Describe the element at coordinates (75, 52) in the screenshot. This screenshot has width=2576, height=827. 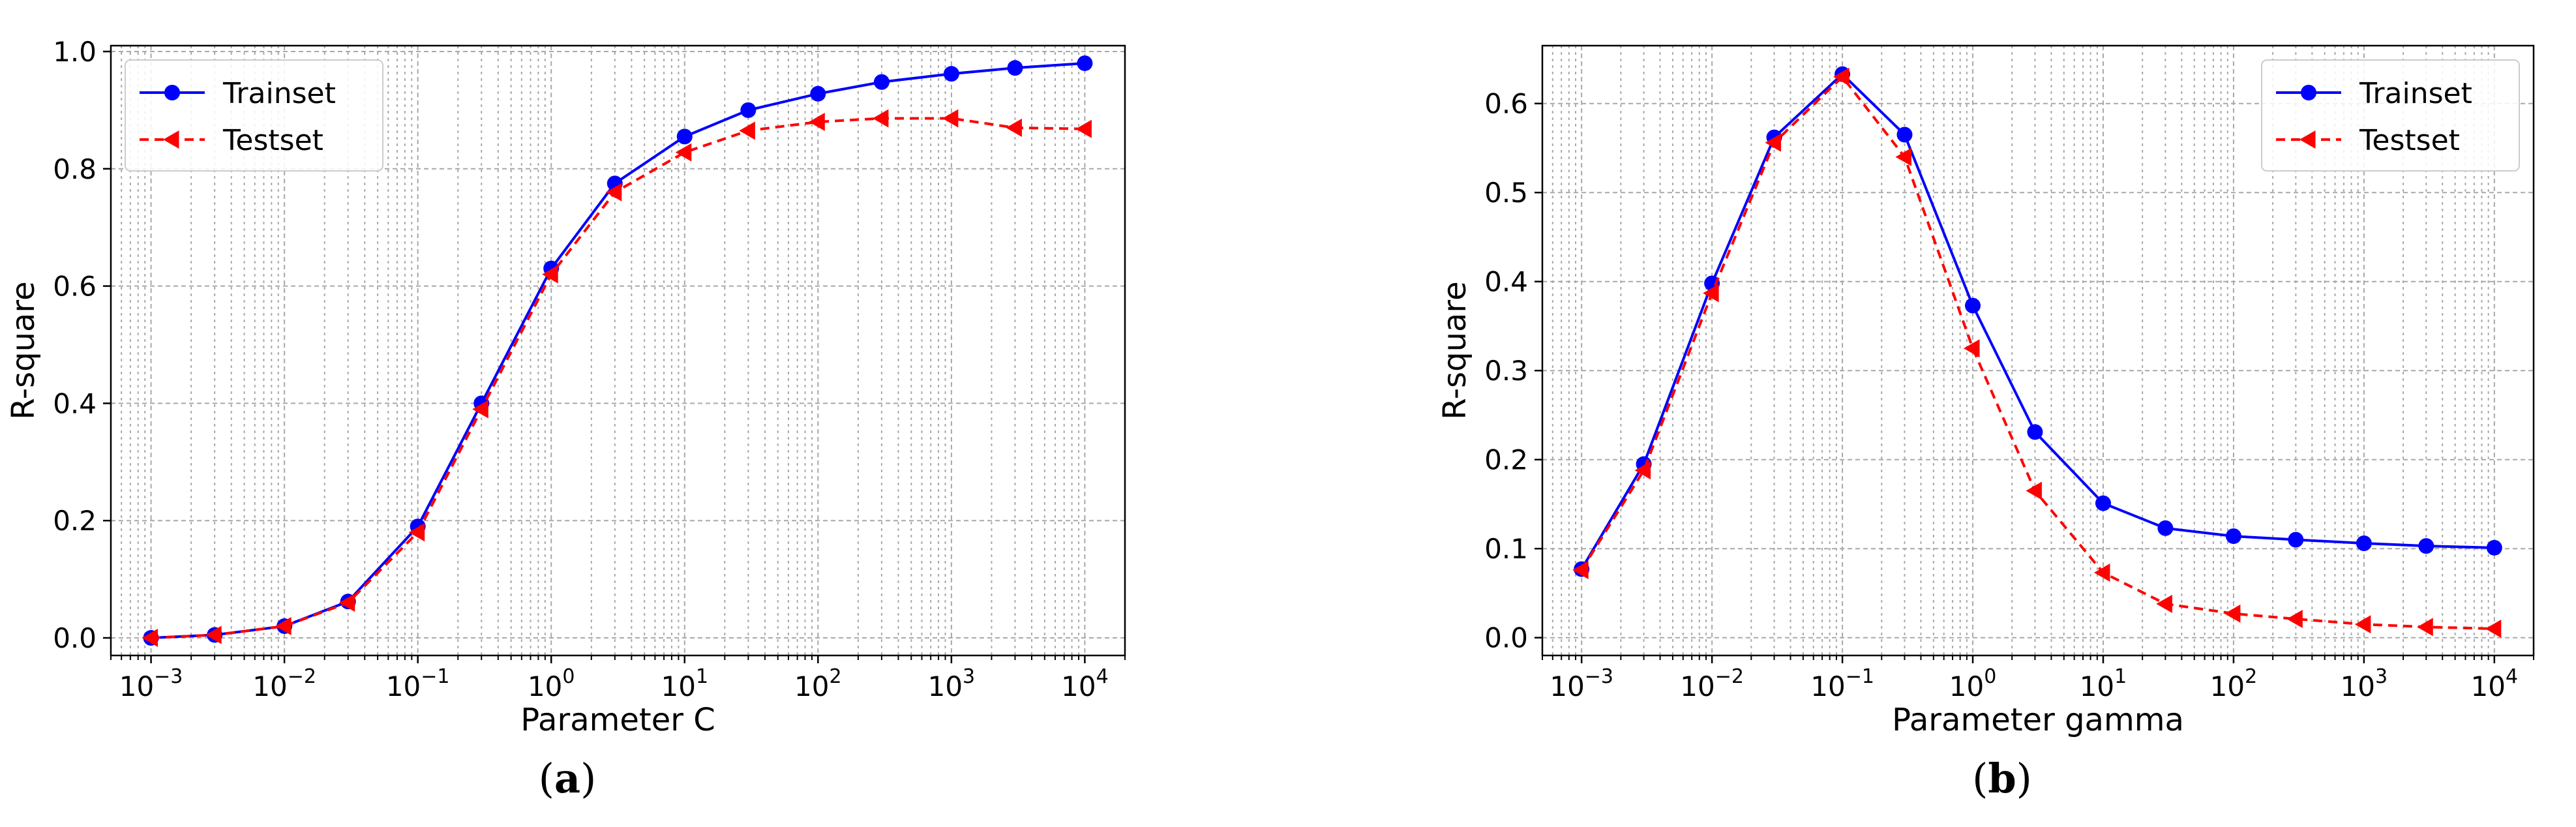
I see `y-tick-label: 1.0` at that location.